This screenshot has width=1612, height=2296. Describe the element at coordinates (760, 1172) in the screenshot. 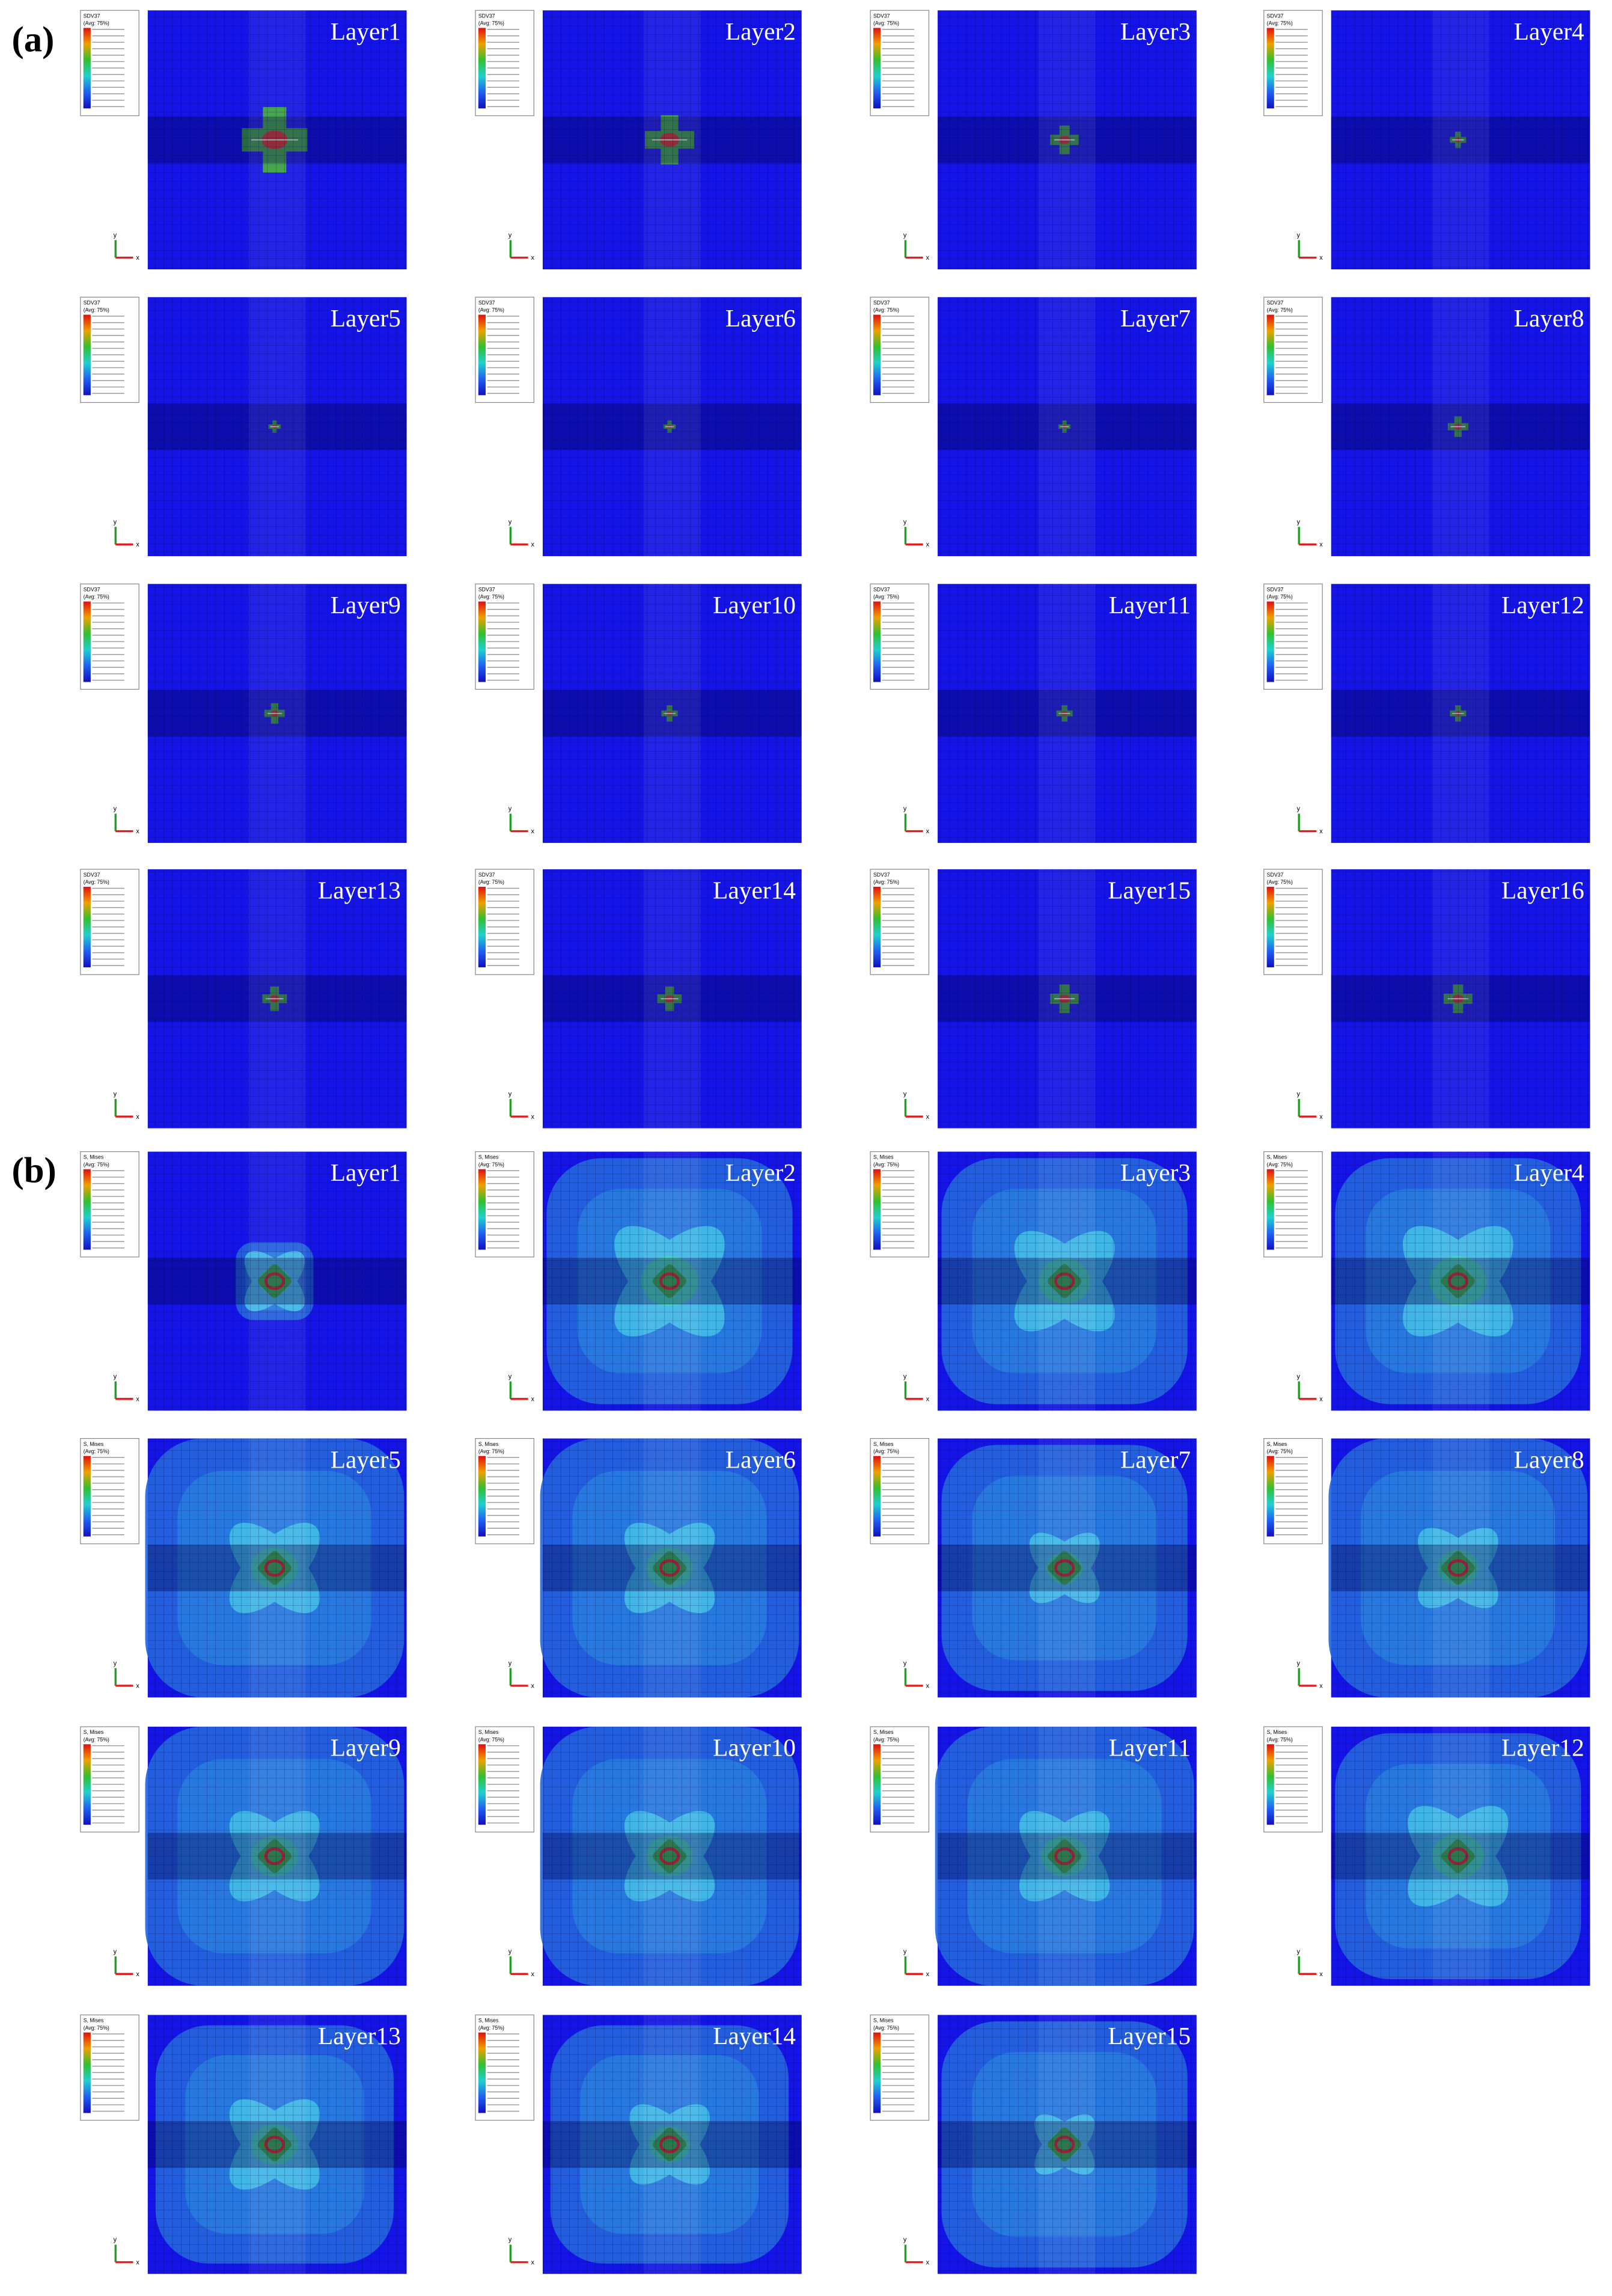

I see `layer-label: Layer2` at that location.